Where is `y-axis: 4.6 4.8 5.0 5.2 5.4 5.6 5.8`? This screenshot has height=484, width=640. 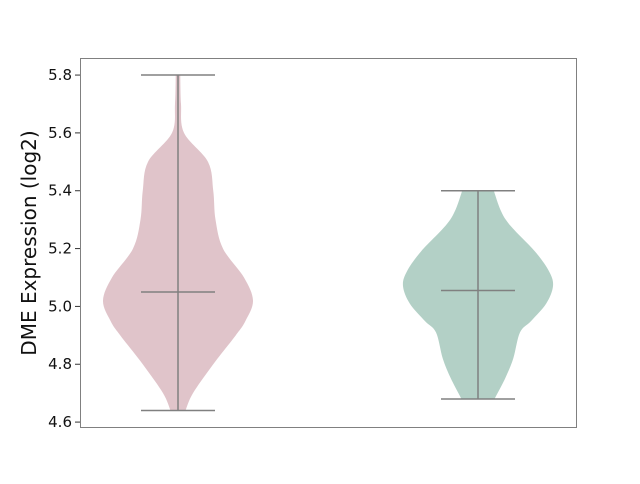 y-axis: 4.6 4.8 5.0 5.2 5.4 5.6 5.8 is located at coordinates (64, 248).